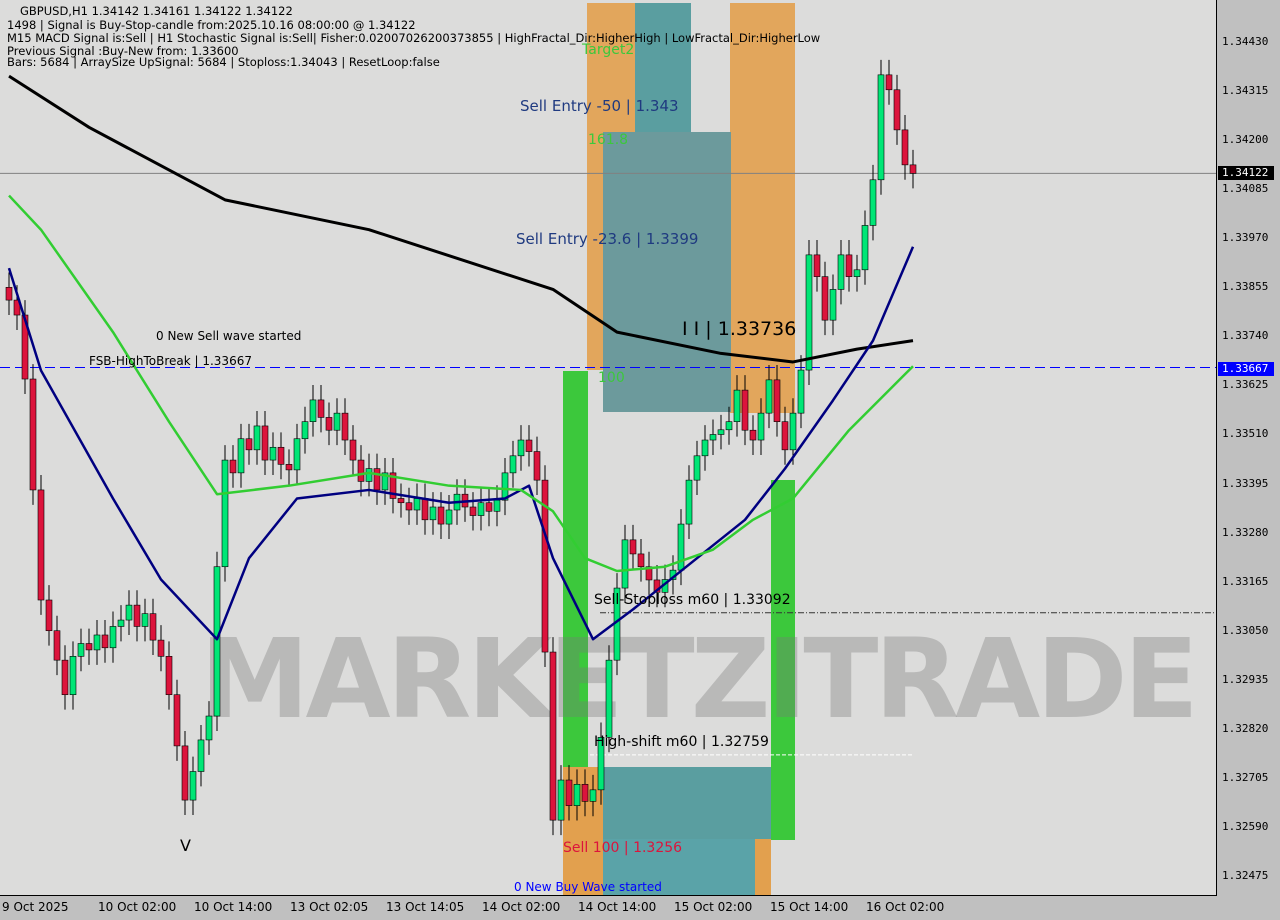  Describe the element at coordinates (123, 51) in the screenshot. I see `header-prev-signal: Previous Signal :Buy-New from: 1.33600` at that location.